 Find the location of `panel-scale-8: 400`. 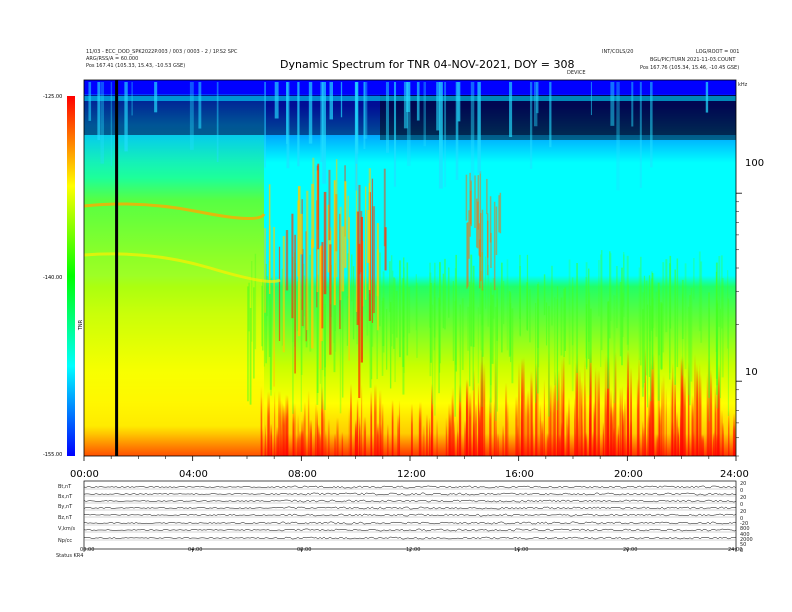

panel-scale-8: 400 is located at coordinates (745, 535).